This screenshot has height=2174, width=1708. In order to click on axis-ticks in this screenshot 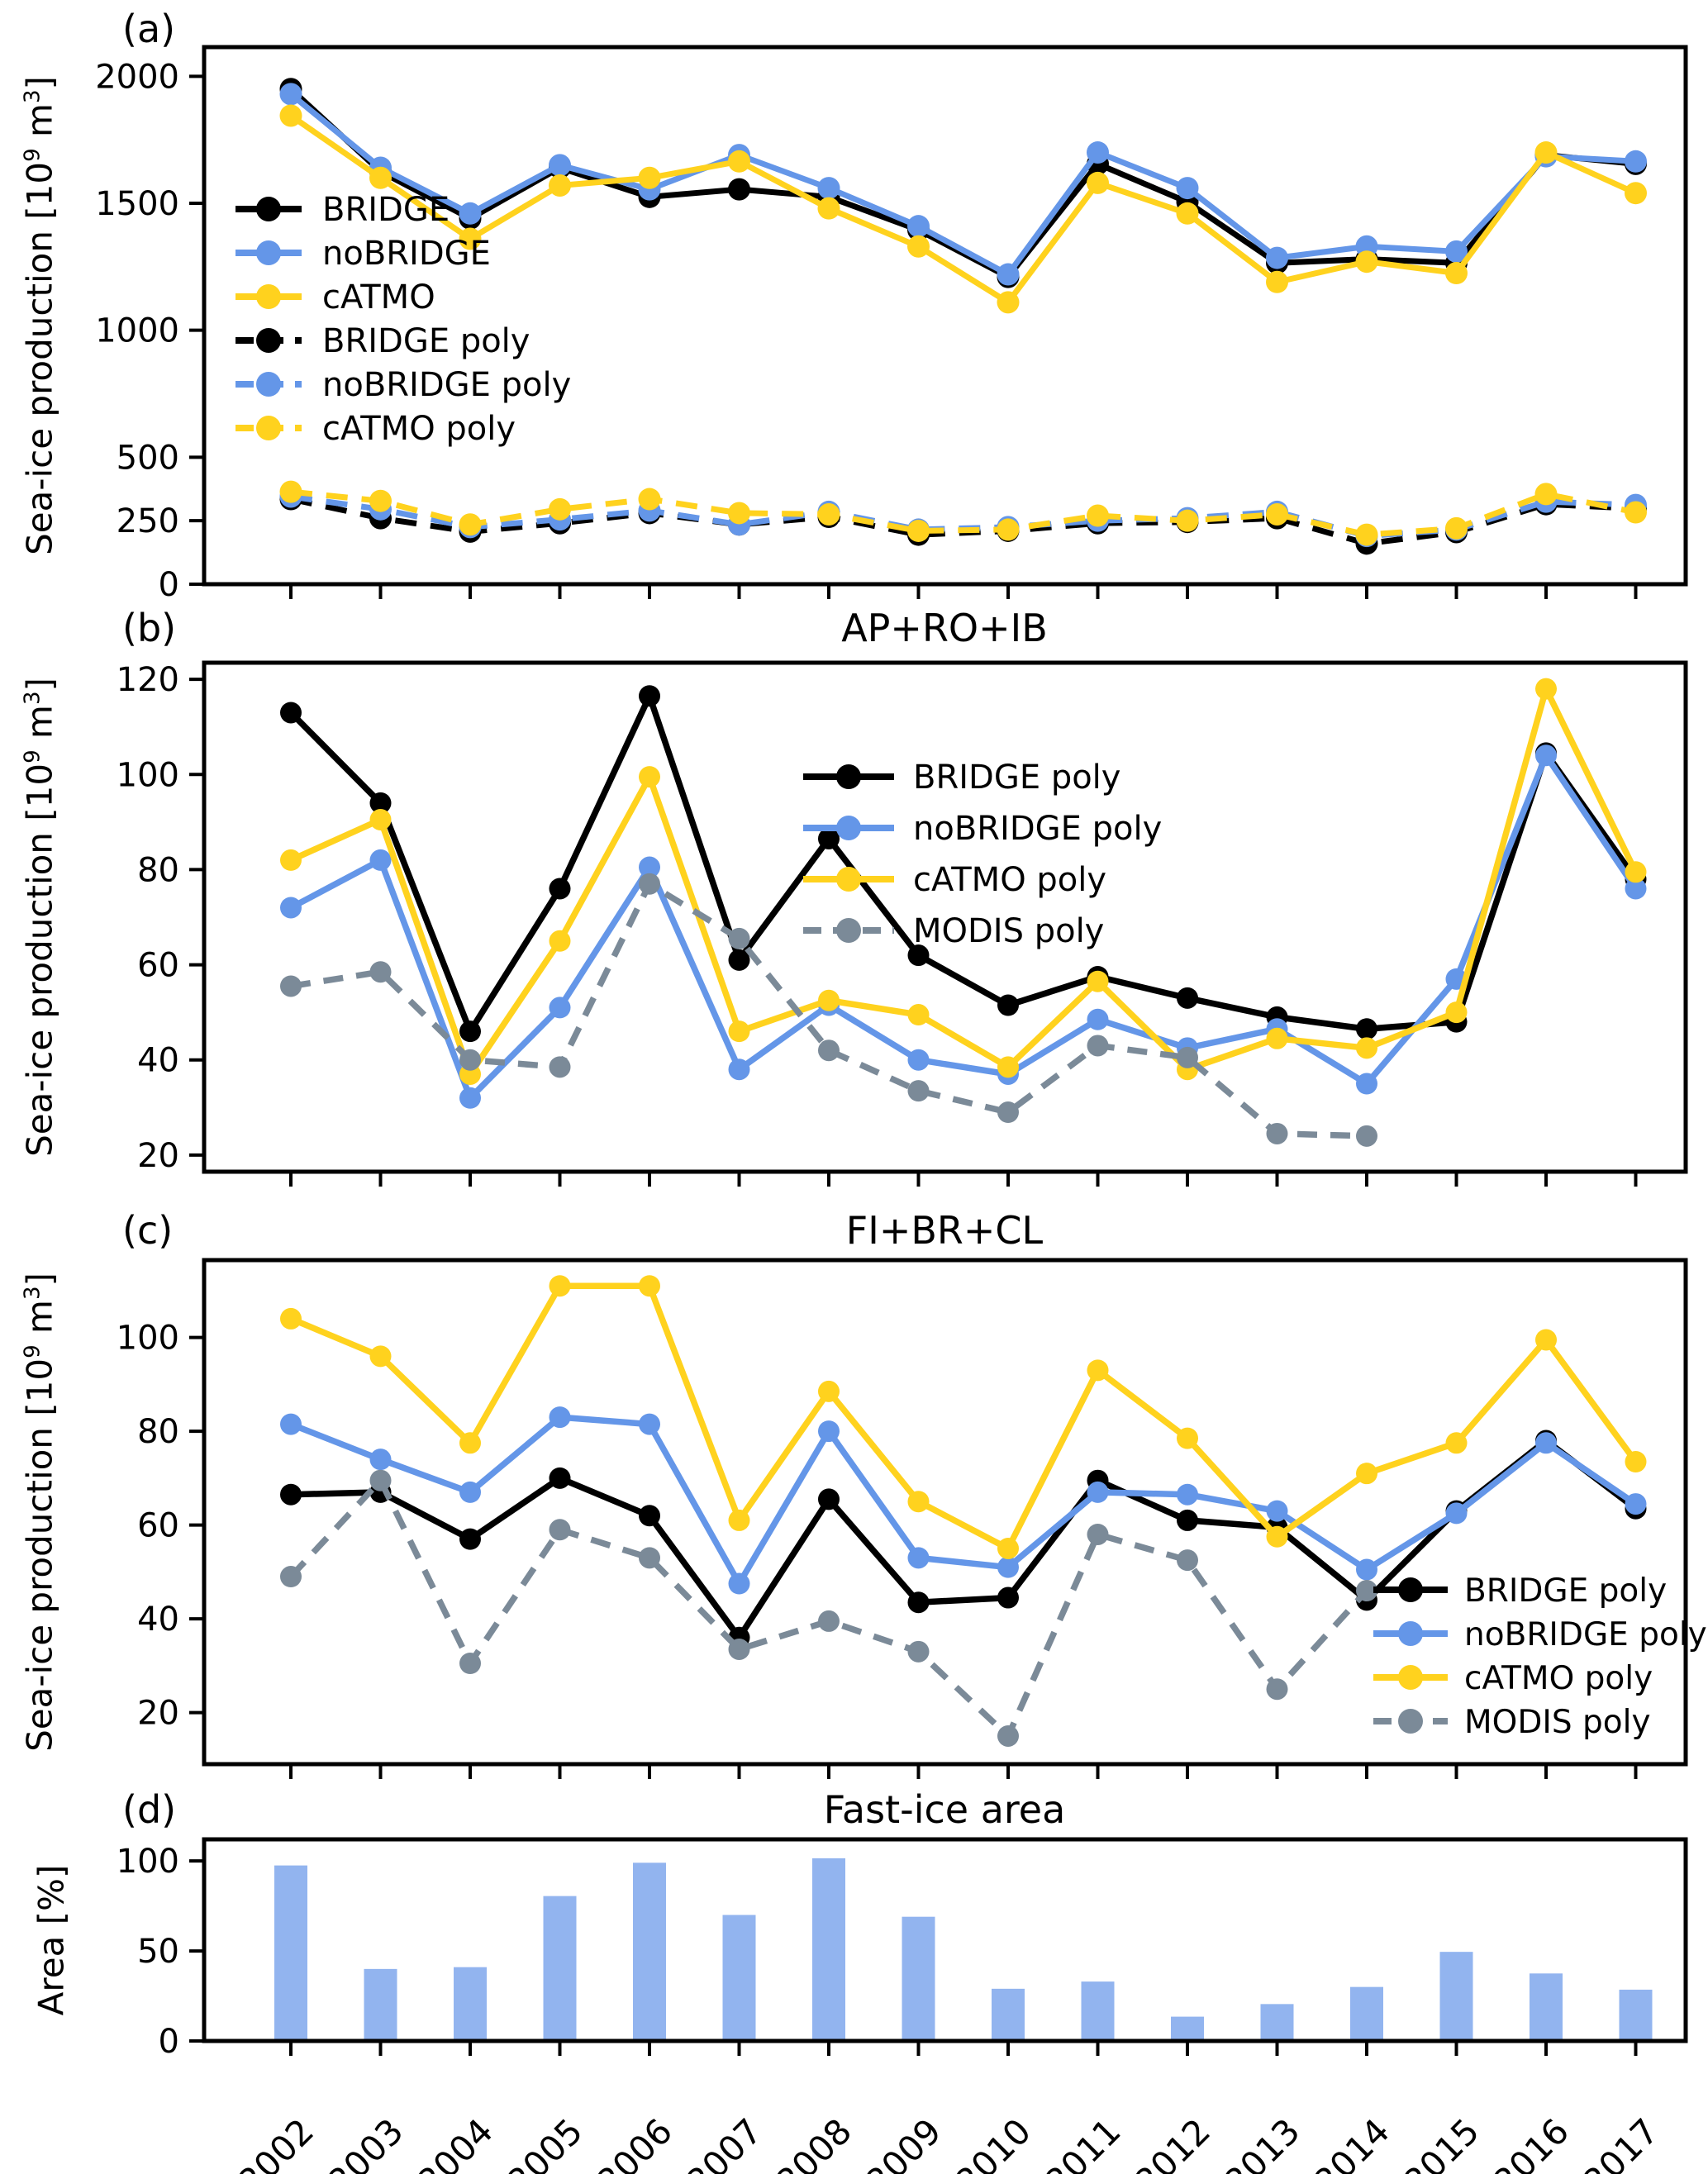, I will do `click(913, 1957)`.